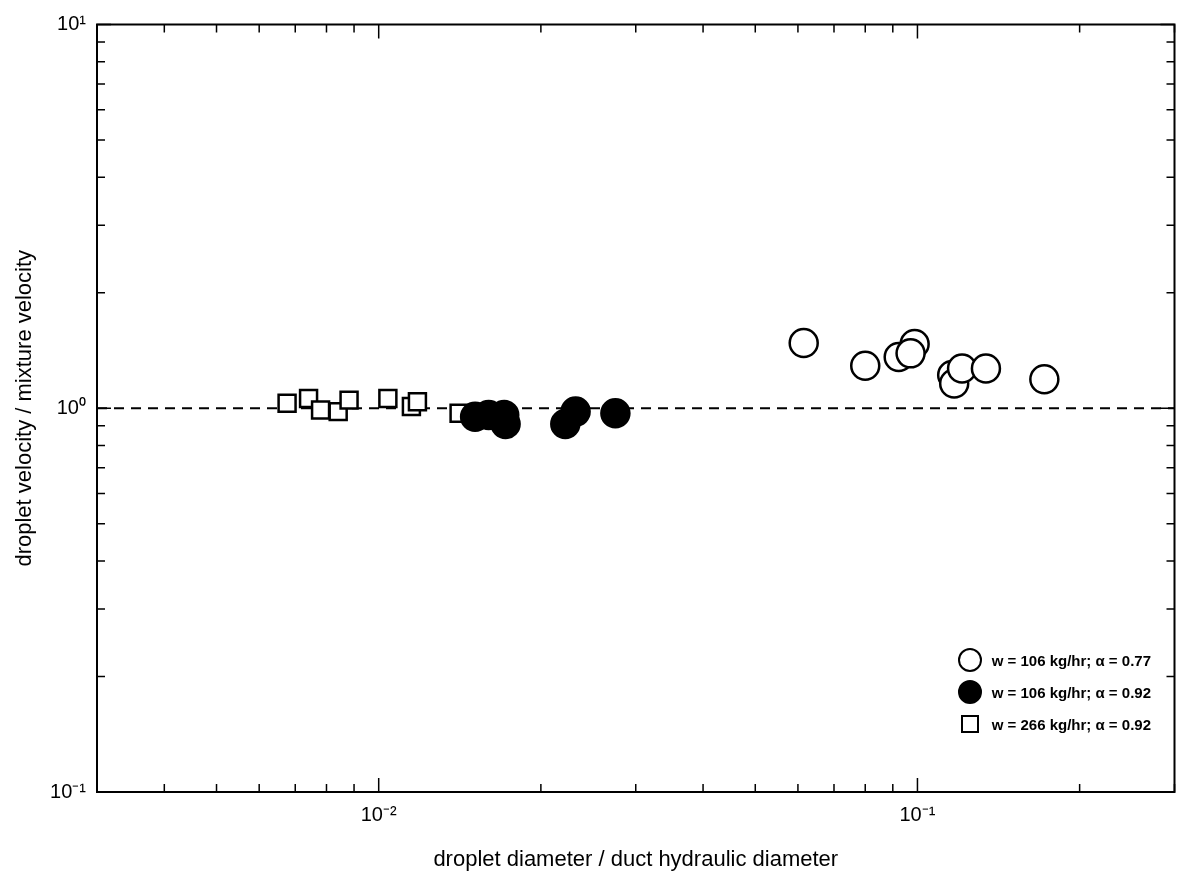 The image size is (1199, 885). What do you see at coordinates (24, 408) in the screenshot?
I see `y-axis-title: droplet velocity / mixture velocity` at bounding box center [24, 408].